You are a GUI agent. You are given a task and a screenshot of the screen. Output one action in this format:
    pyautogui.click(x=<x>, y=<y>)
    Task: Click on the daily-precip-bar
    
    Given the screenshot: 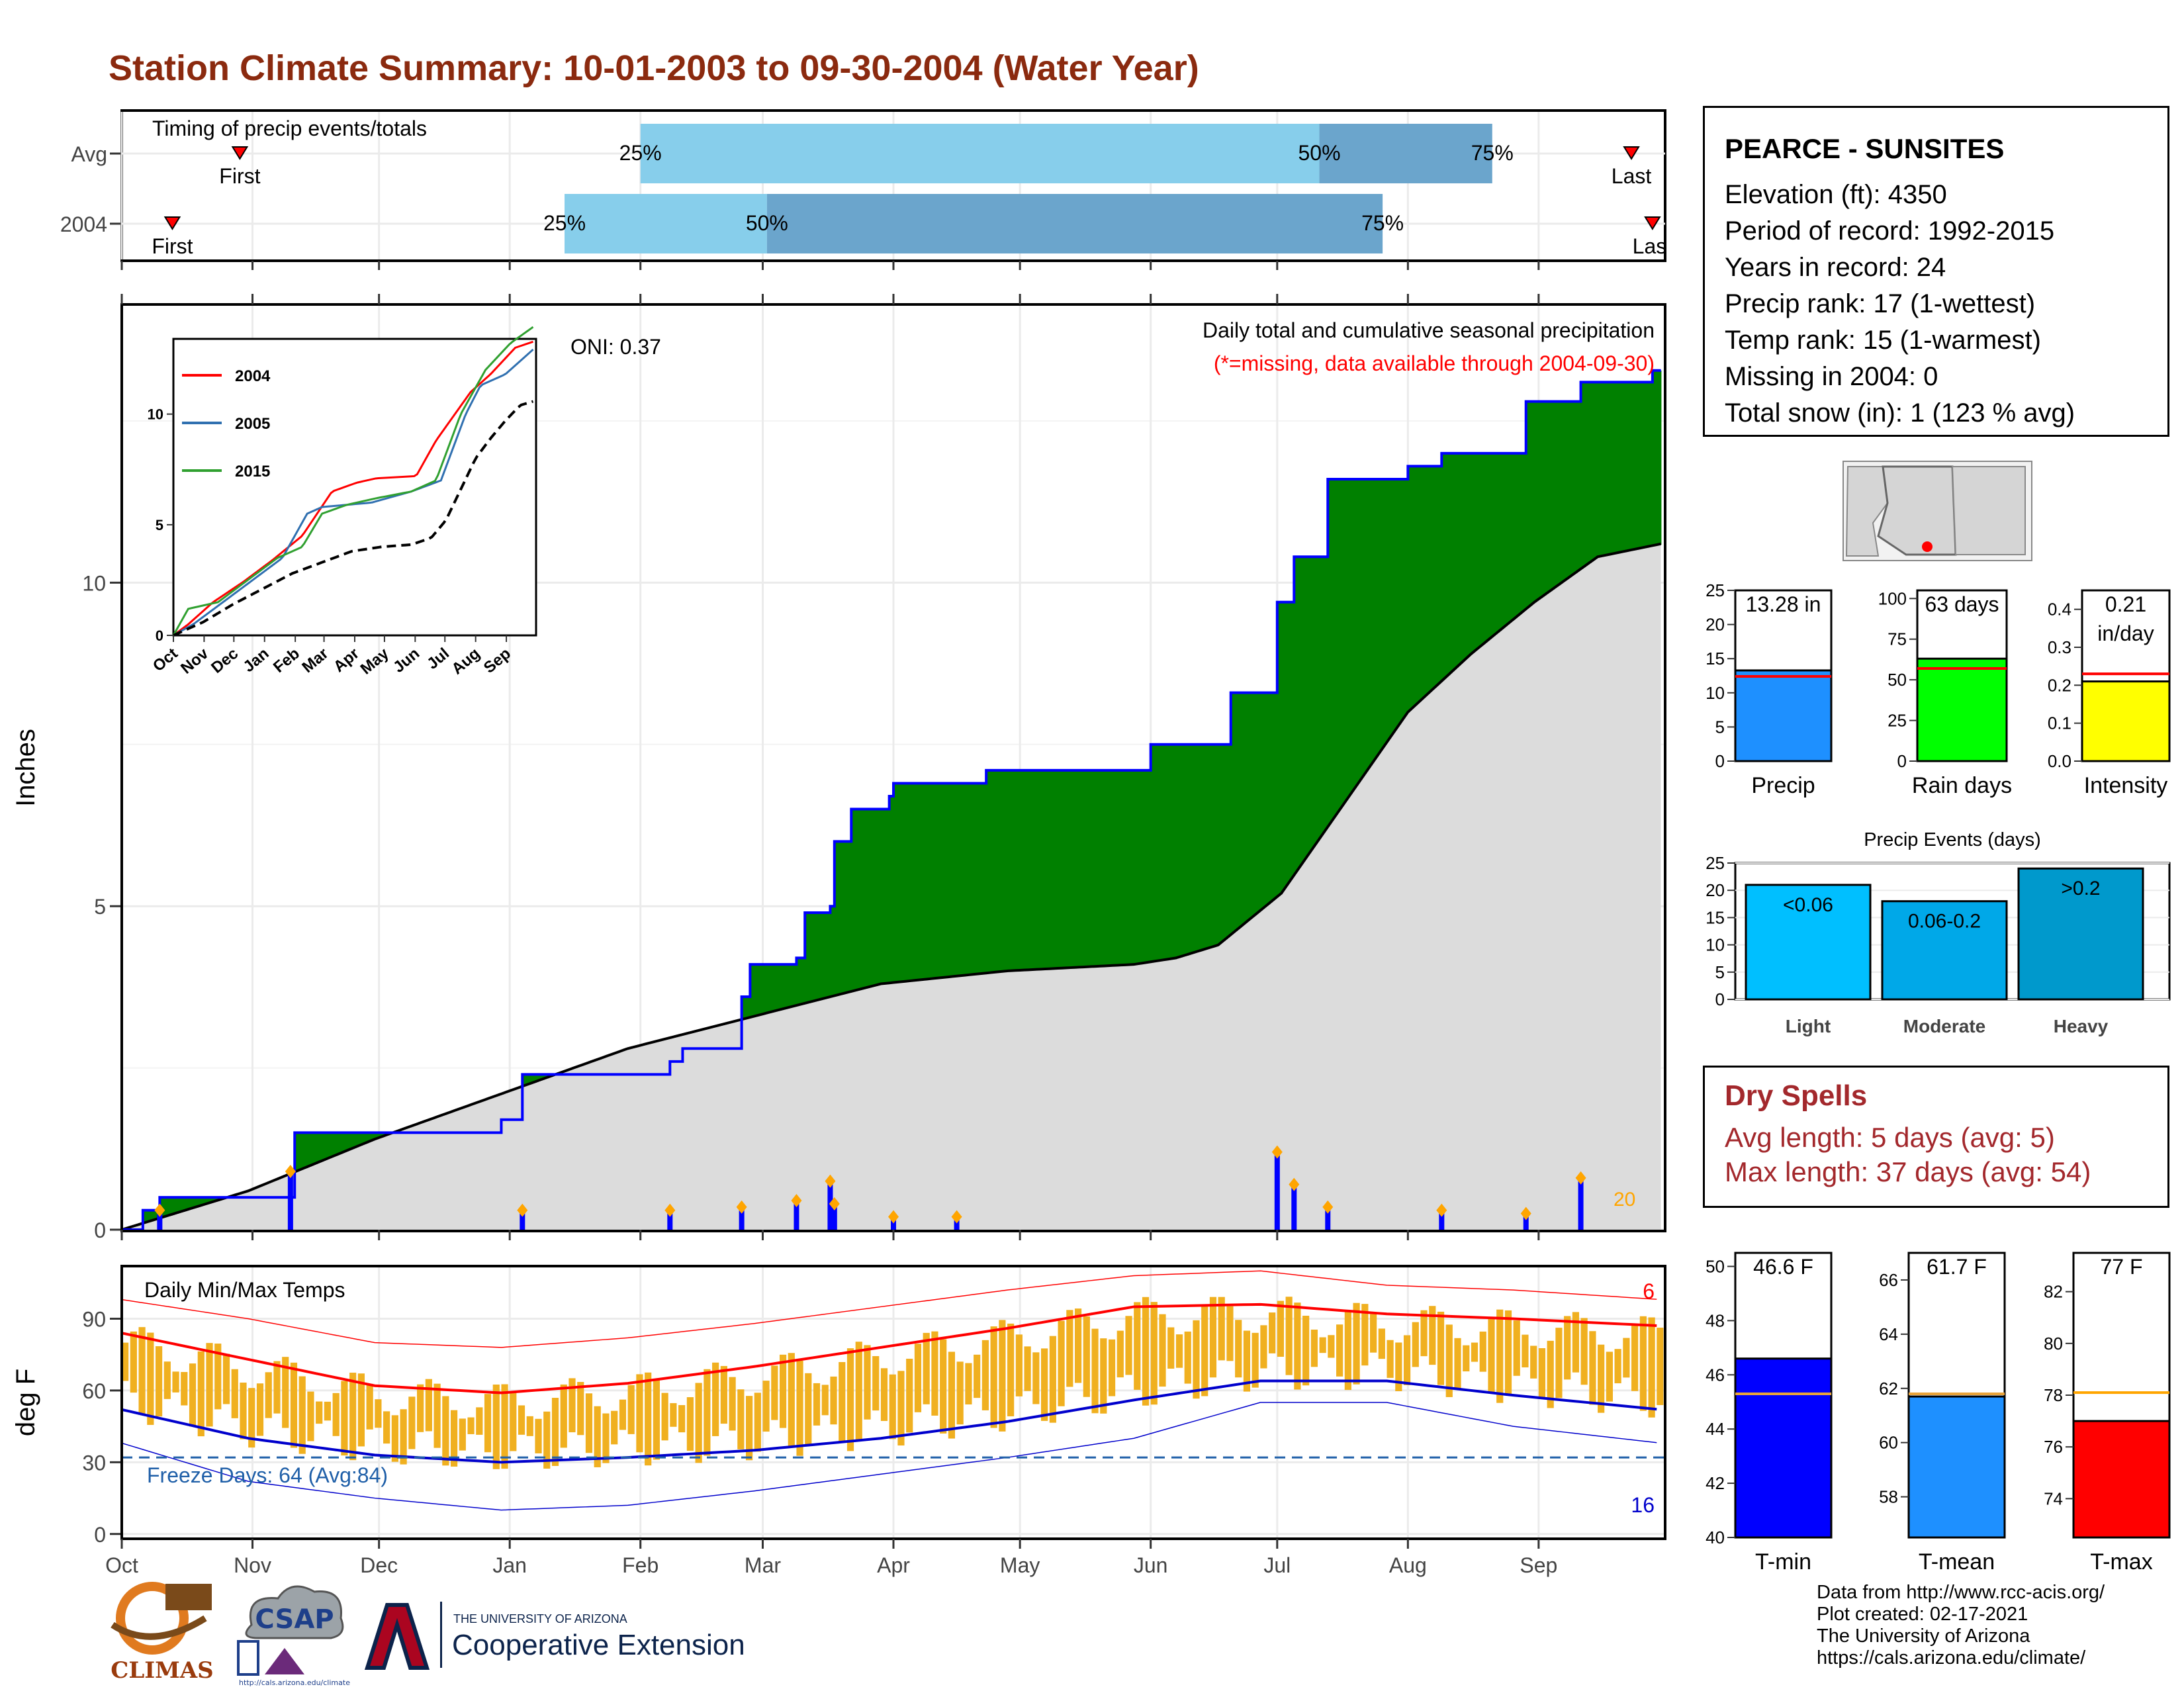 What is the action you would take?
    pyautogui.click(x=1581, y=1204)
    